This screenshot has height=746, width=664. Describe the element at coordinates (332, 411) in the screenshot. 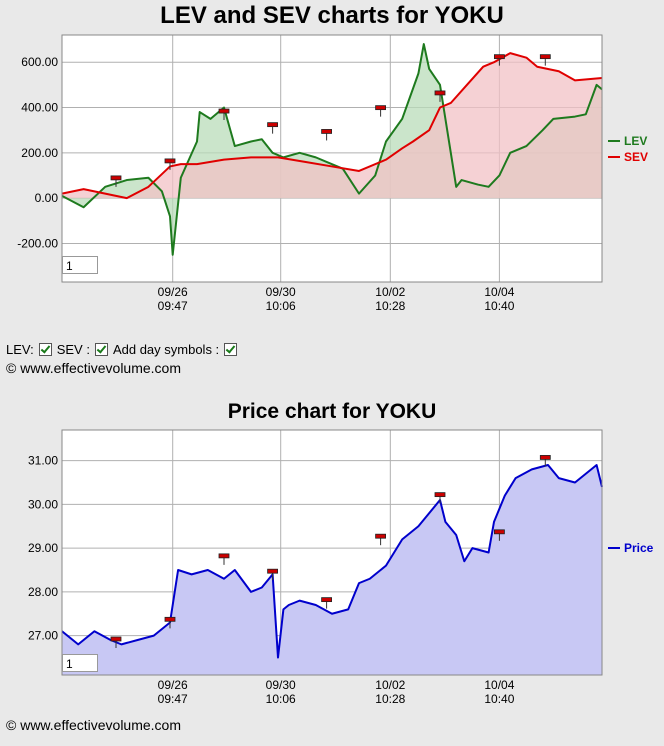

I see `price-chart-title: Price chart for YOKU` at that location.